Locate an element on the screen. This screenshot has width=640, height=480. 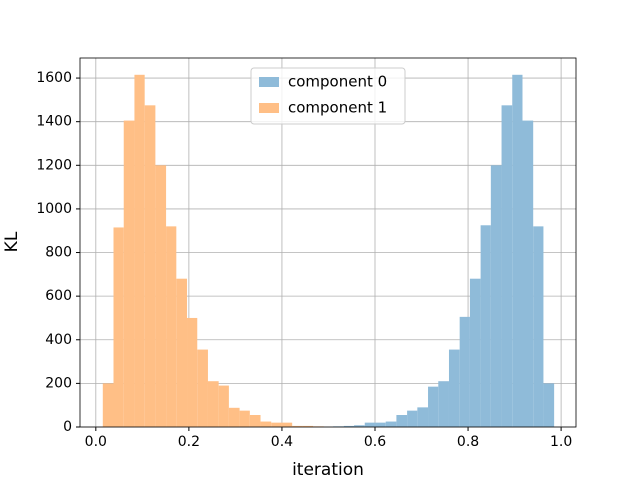
legend-box is located at coordinates (328, 96).